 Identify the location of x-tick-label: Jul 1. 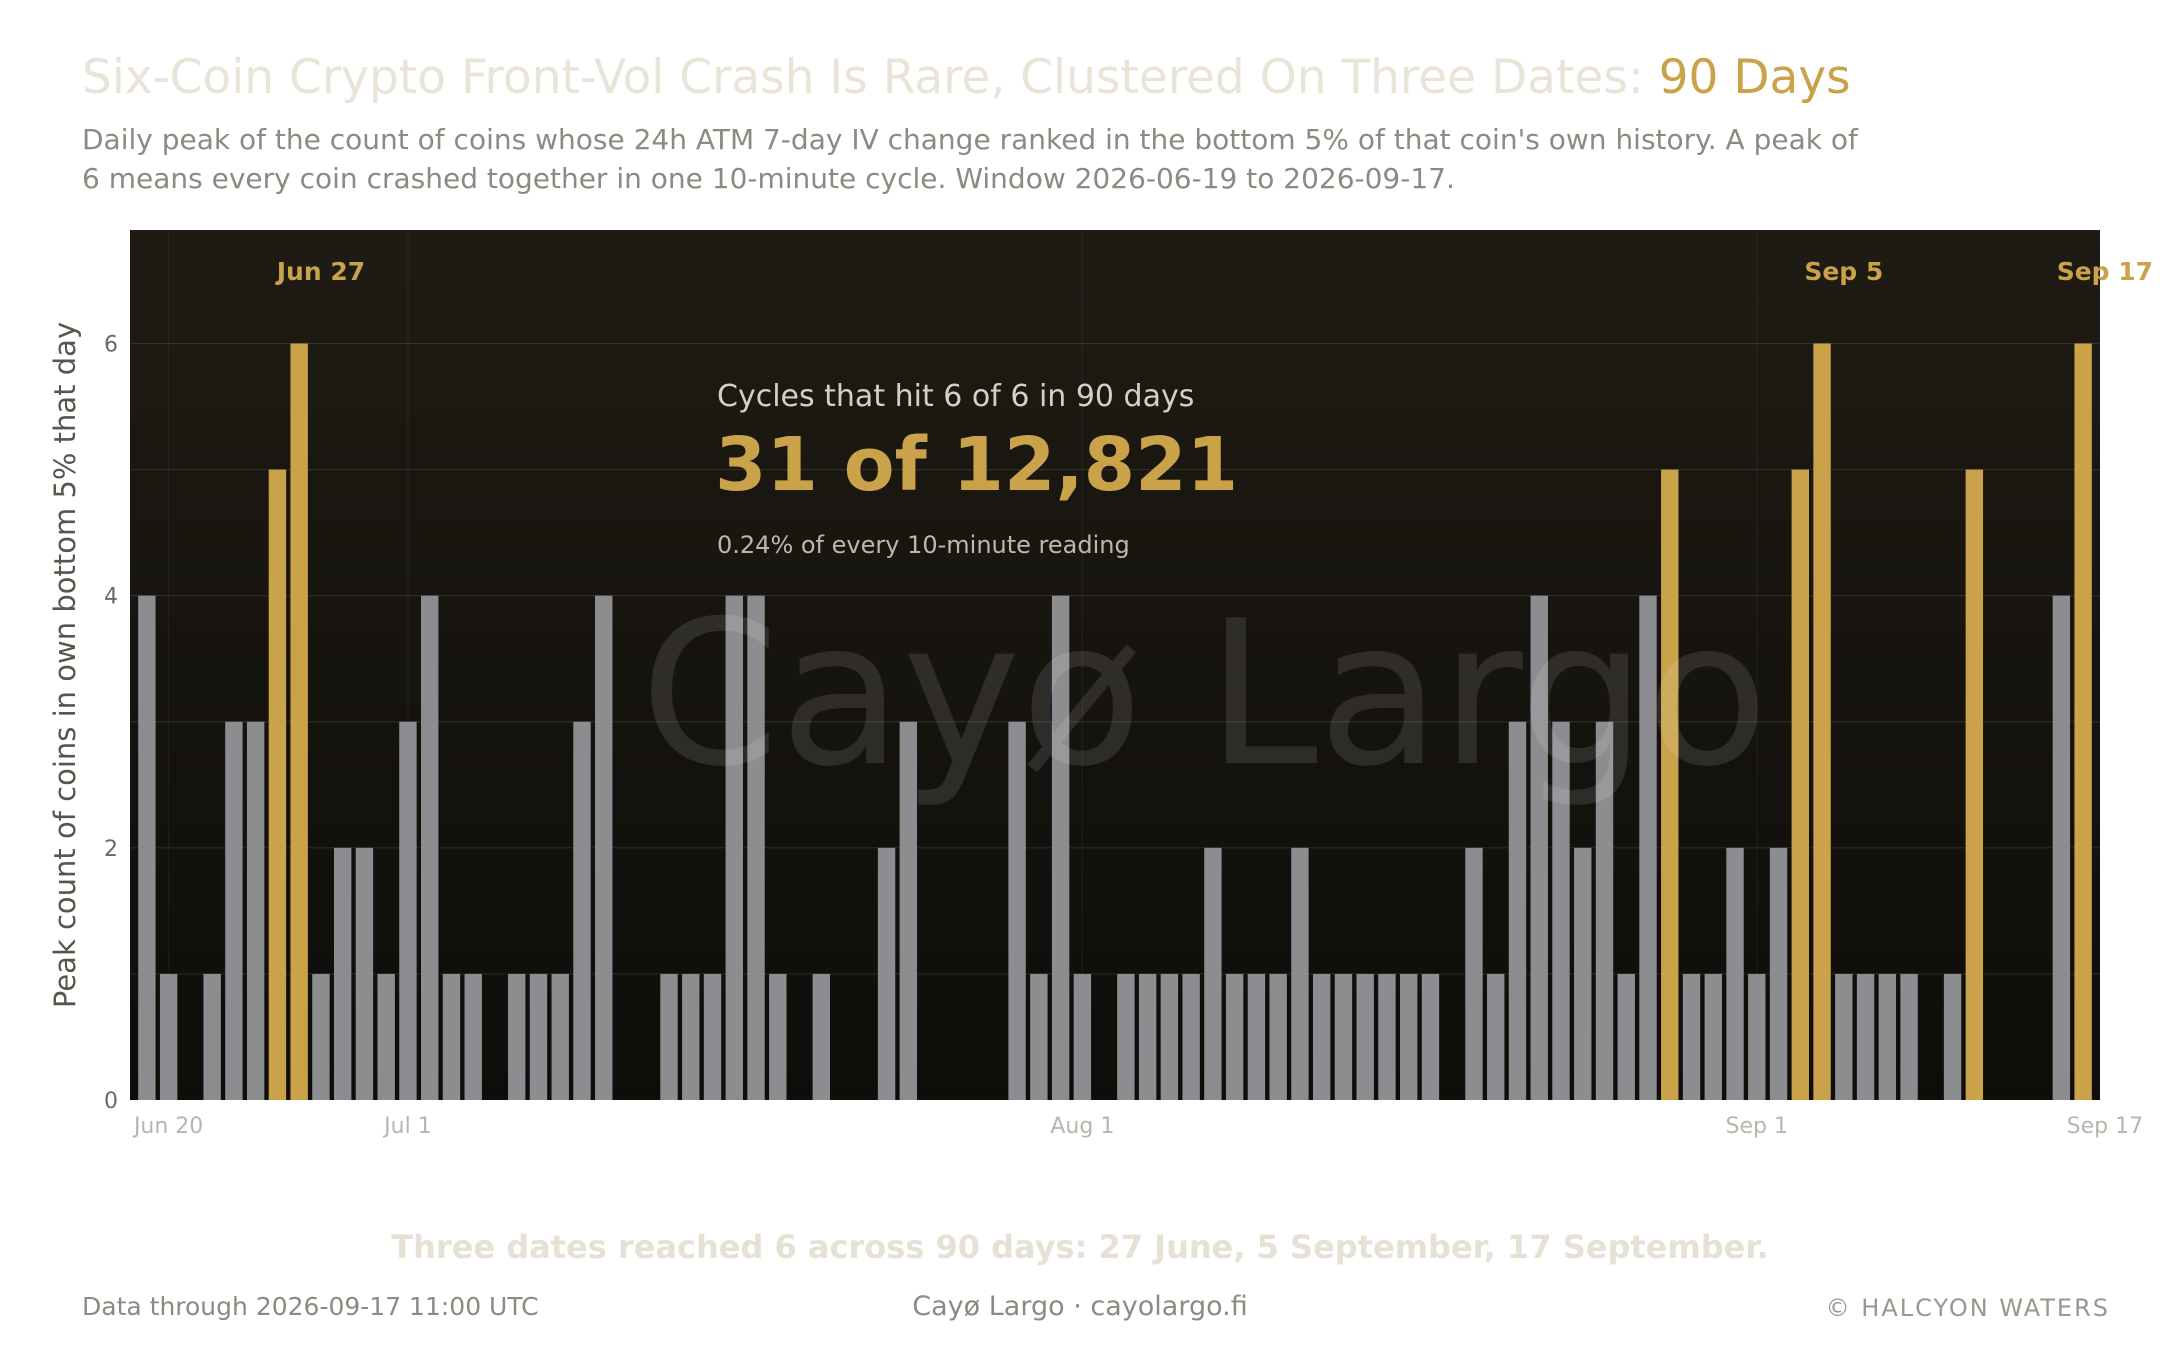
(407, 1126).